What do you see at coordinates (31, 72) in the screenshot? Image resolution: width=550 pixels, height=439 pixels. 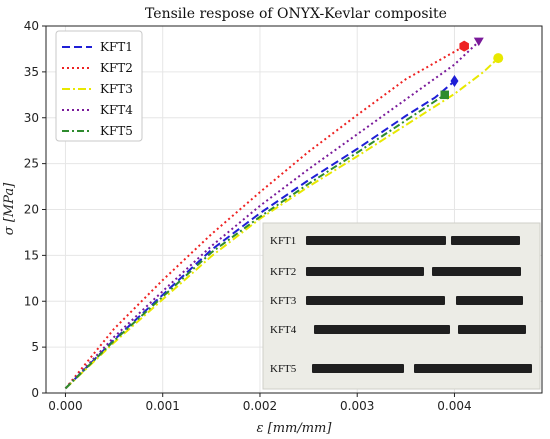 I see `y-tick-label: 35` at bounding box center [31, 72].